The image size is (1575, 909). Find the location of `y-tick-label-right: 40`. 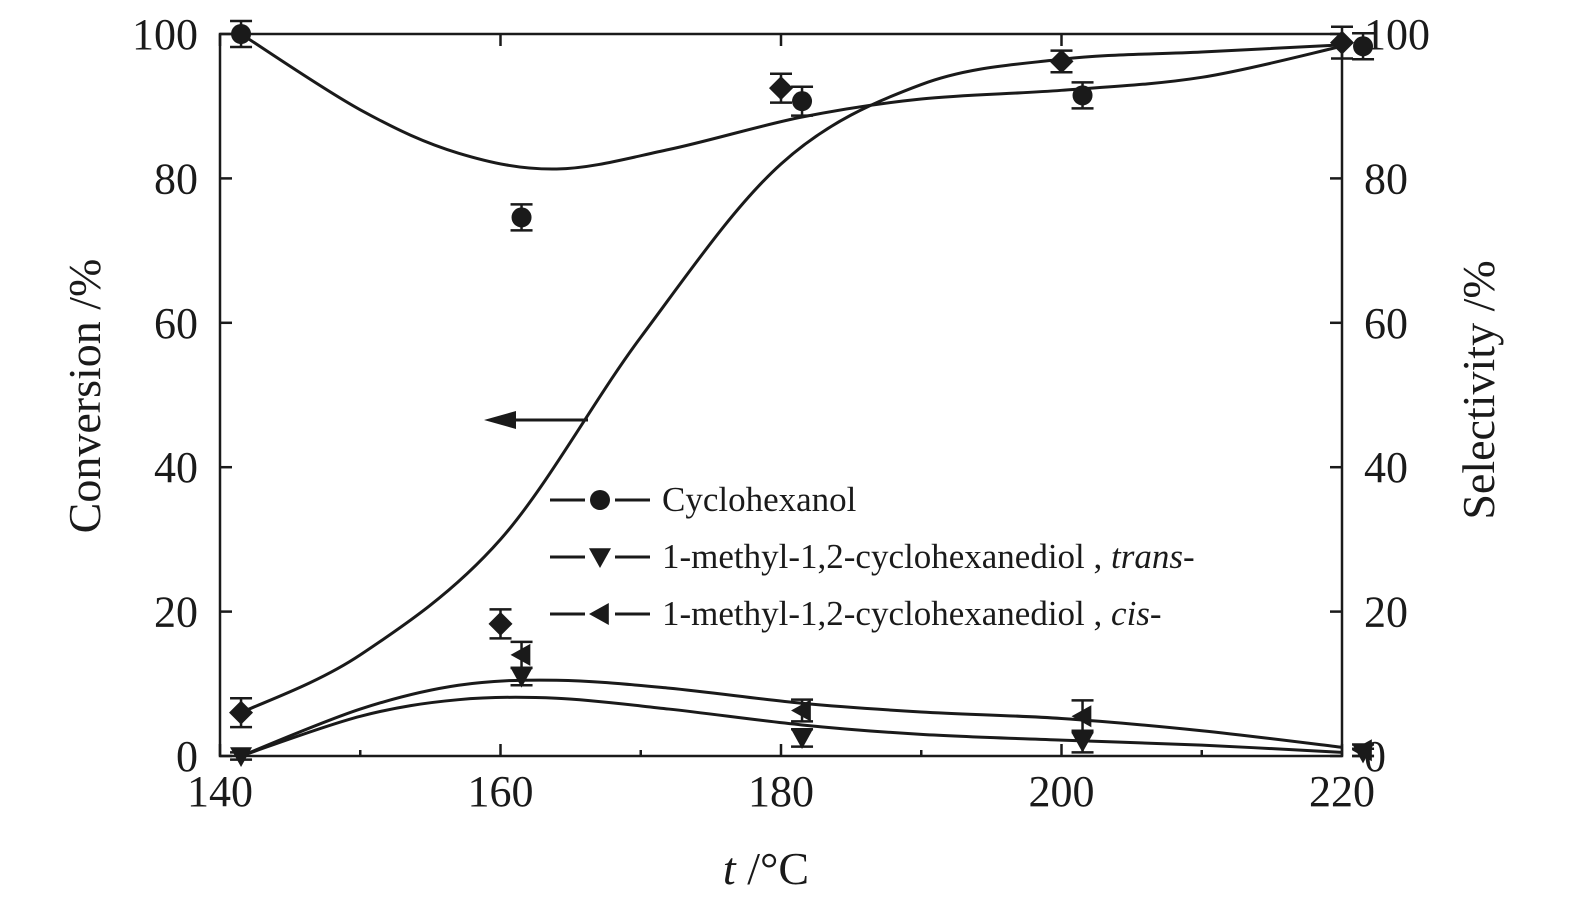

y-tick-label-right: 40 is located at coordinates (1386, 467).